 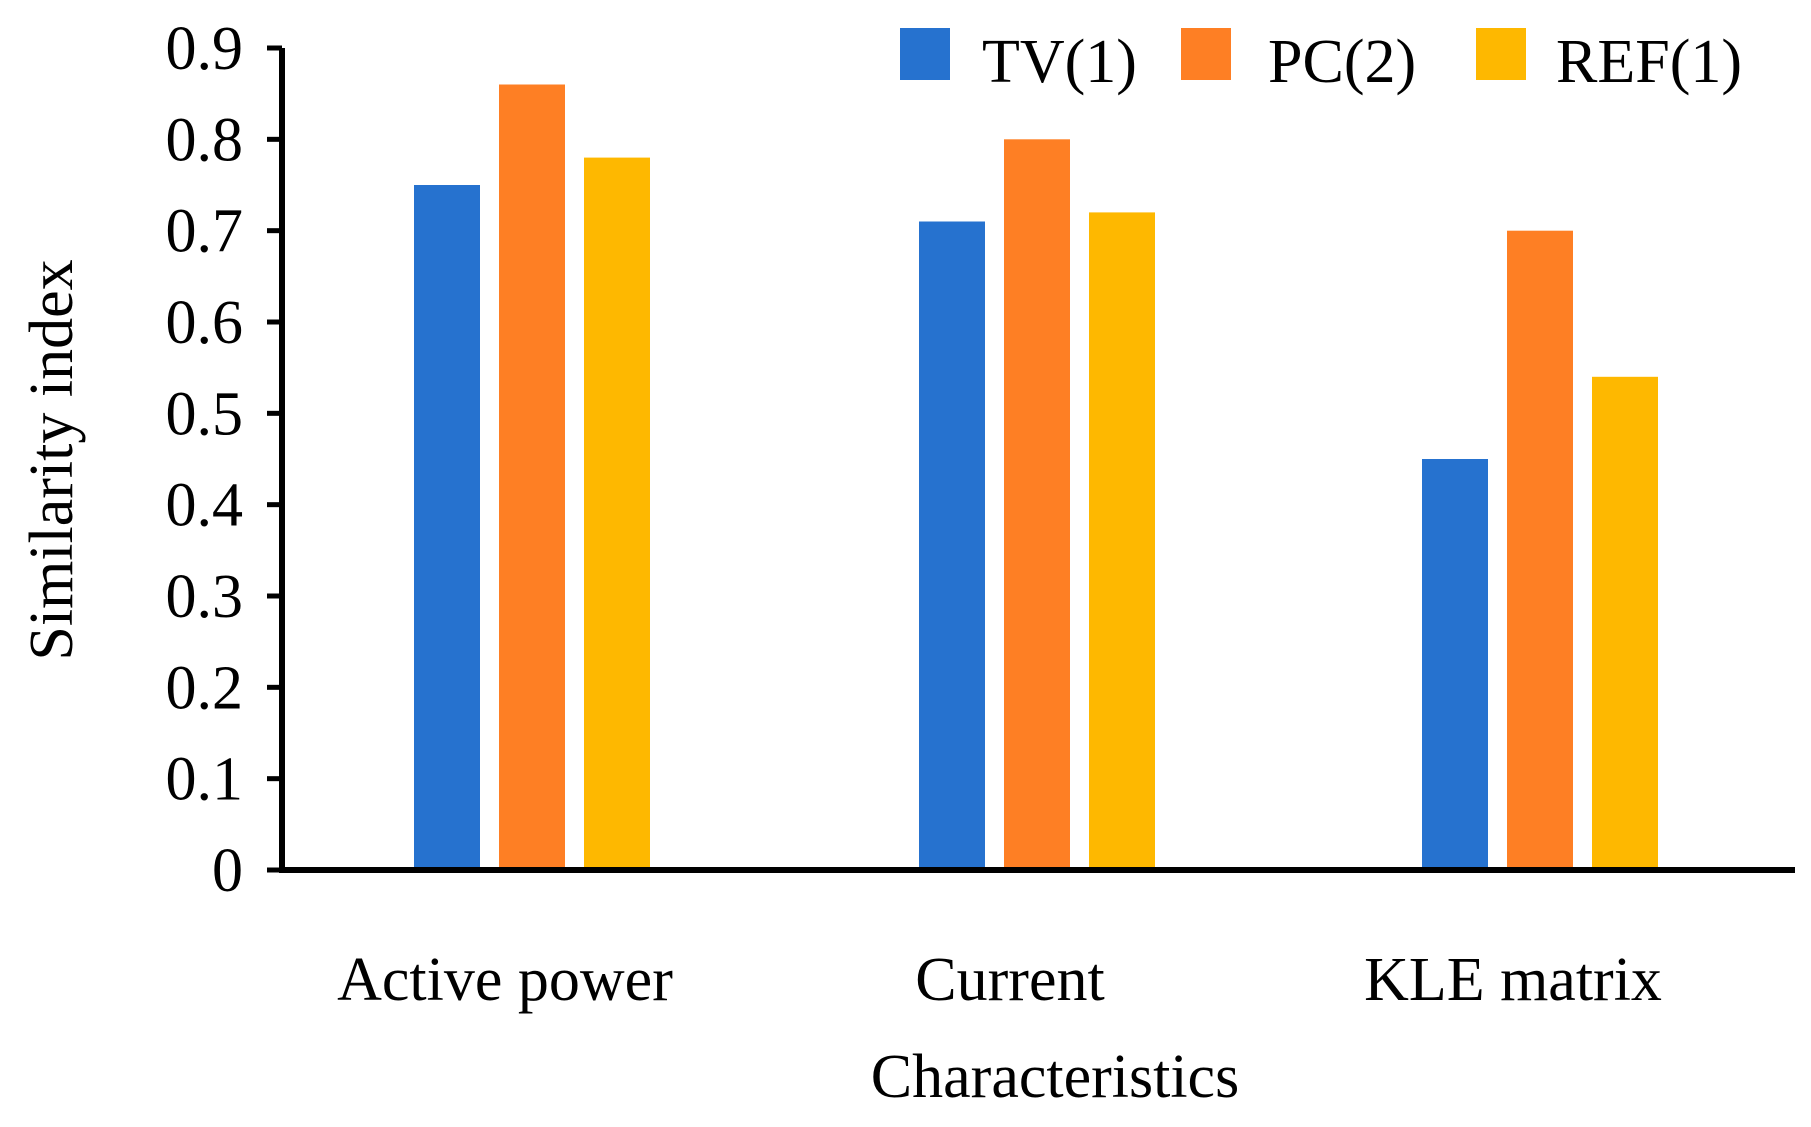 What do you see at coordinates (1059, 62) in the screenshot?
I see `legend-label: TV(1)` at bounding box center [1059, 62].